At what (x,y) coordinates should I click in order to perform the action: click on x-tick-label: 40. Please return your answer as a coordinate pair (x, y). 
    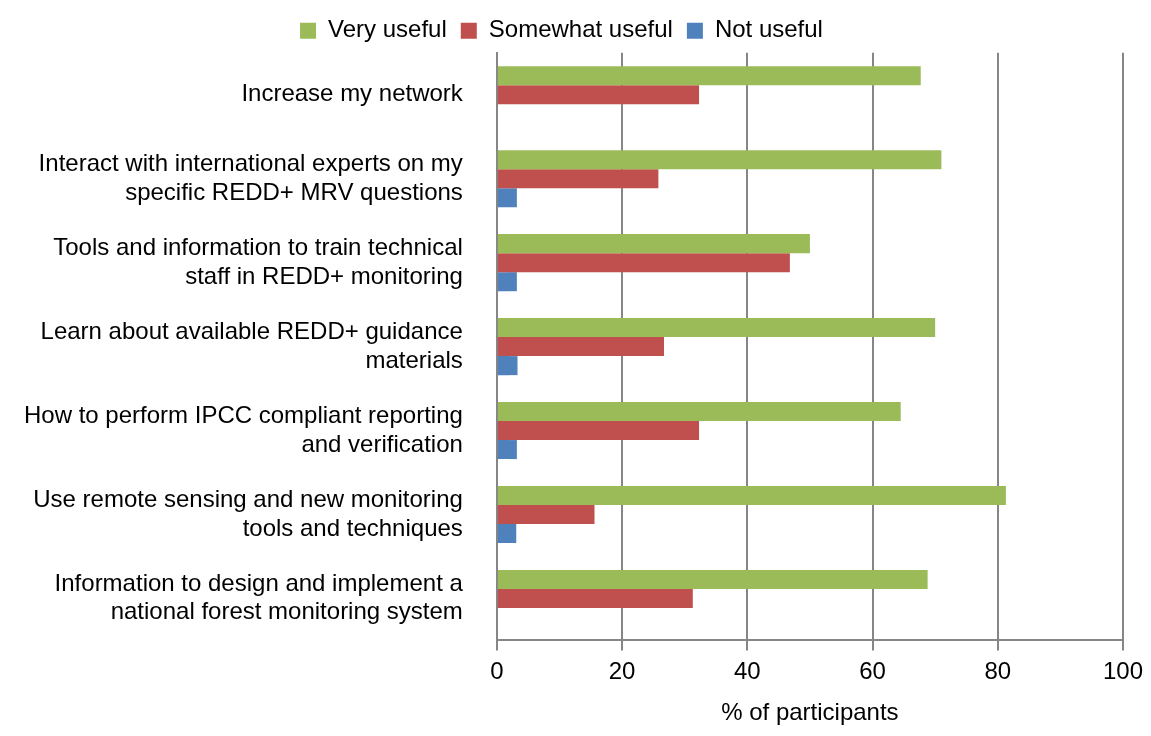
    Looking at the image, I should click on (747, 671).